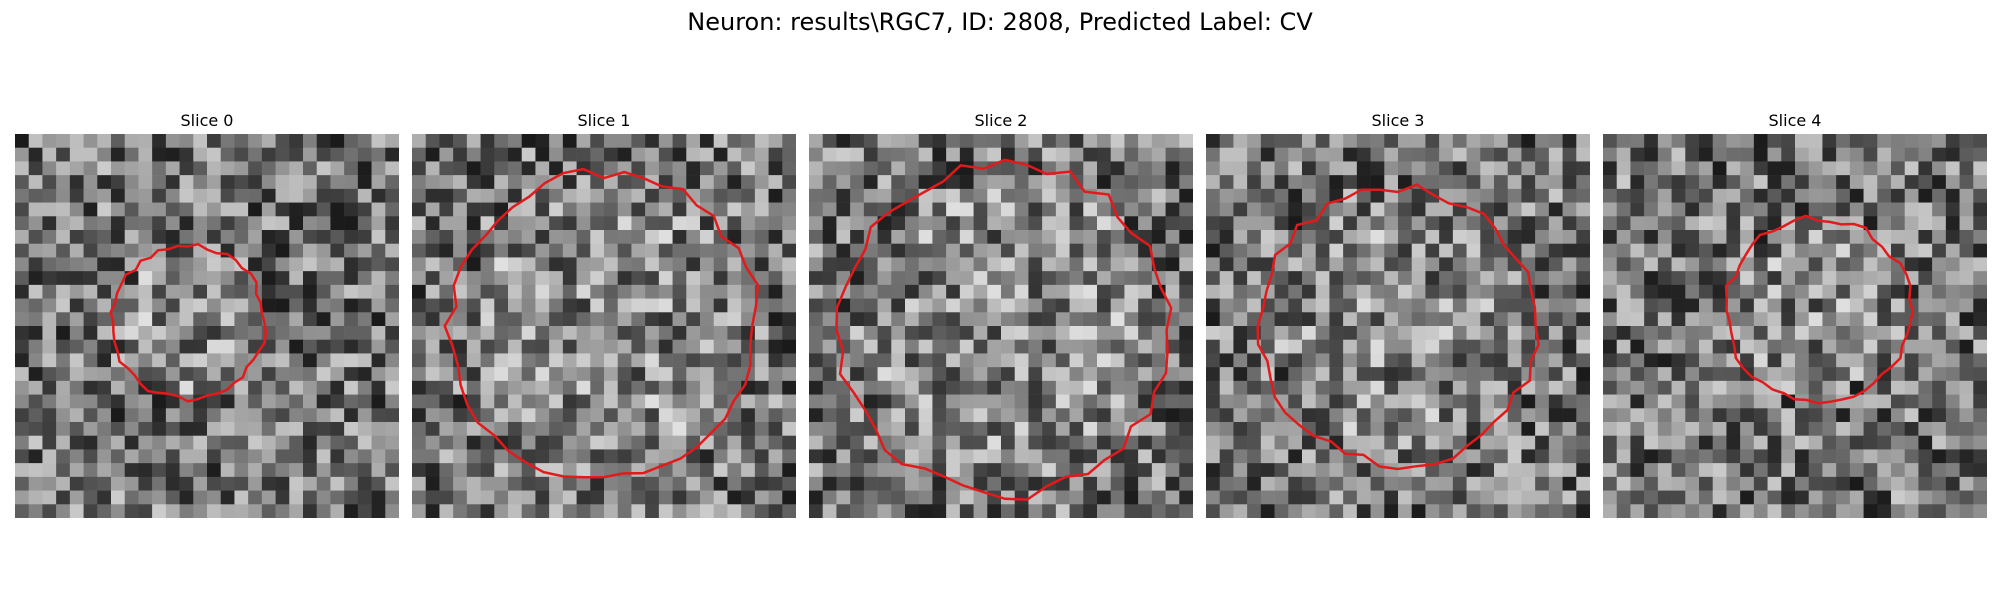 The height and width of the screenshot is (600, 2000). Describe the element at coordinates (604, 120) in the screenshot. I see `slice-title: Slice 1` at that location.